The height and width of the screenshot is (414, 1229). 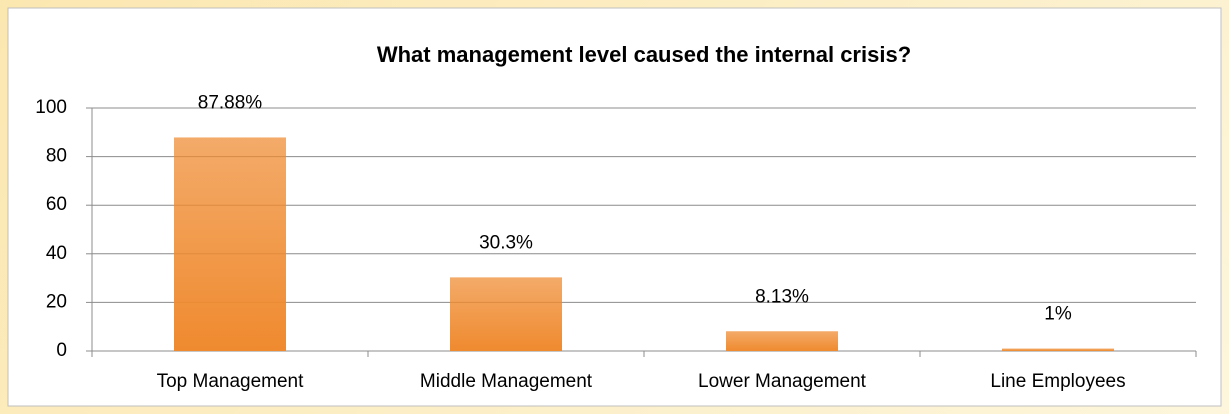 What do you see at coordinates (61, 350) in the screenshot?
I see `y-tick-label: 0` at bounding box center [61, 350].